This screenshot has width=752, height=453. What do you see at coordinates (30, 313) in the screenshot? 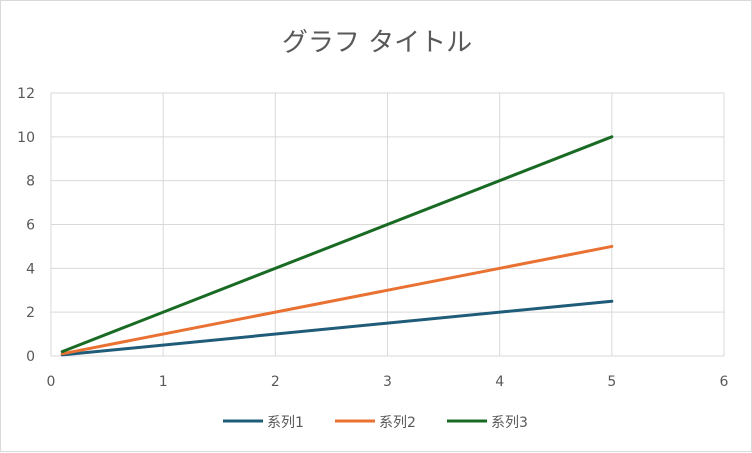
I see `y-tick-label: 2` at bounding box center [30, 313].